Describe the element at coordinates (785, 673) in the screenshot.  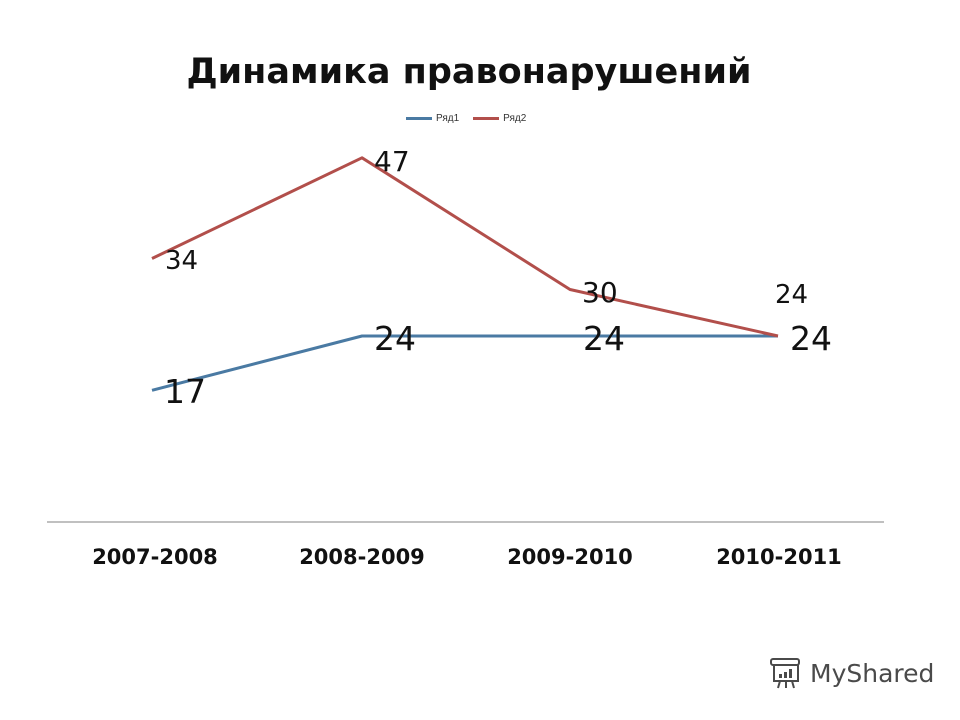
I see `presentation-board-icon` at that location.